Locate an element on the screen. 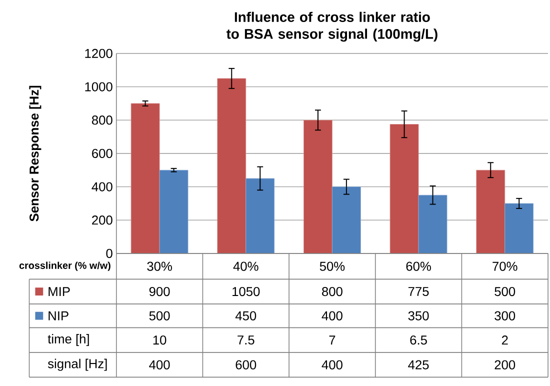  y-tick-label: 400 is located at coordinates (102, 187).